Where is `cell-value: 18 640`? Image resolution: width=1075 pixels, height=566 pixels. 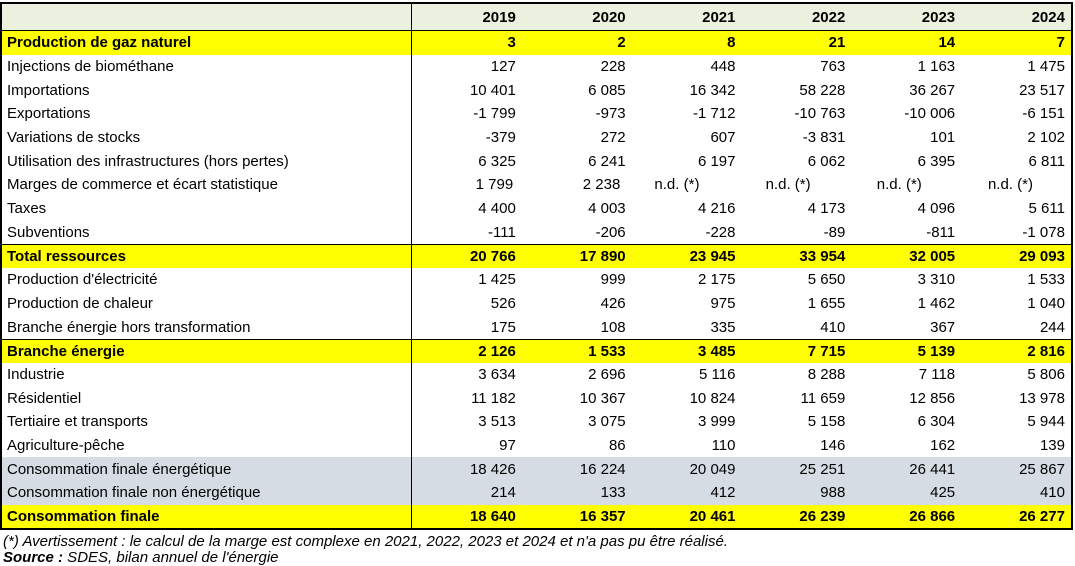 cell-value: 18 640 is located at coordinates (492, 517).